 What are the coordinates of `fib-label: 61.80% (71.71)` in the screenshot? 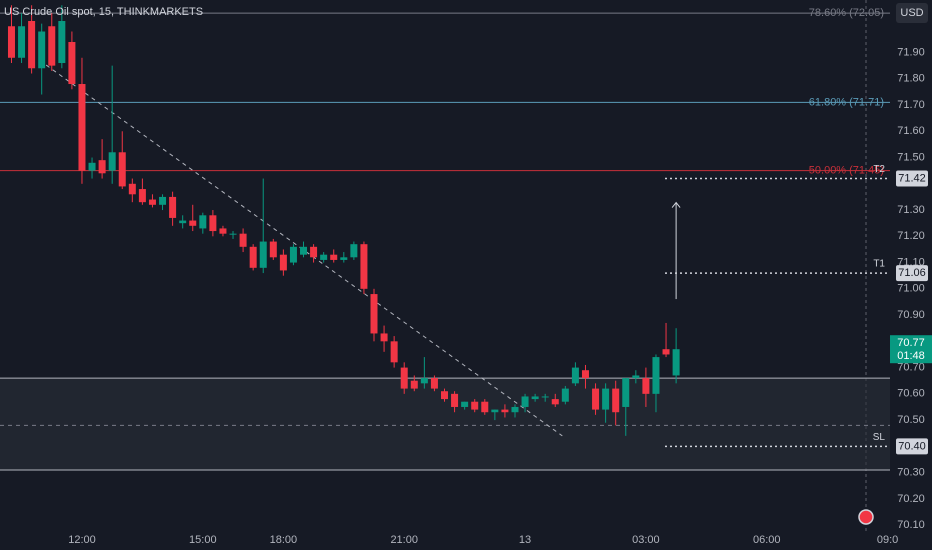 It's located at (846, 102).